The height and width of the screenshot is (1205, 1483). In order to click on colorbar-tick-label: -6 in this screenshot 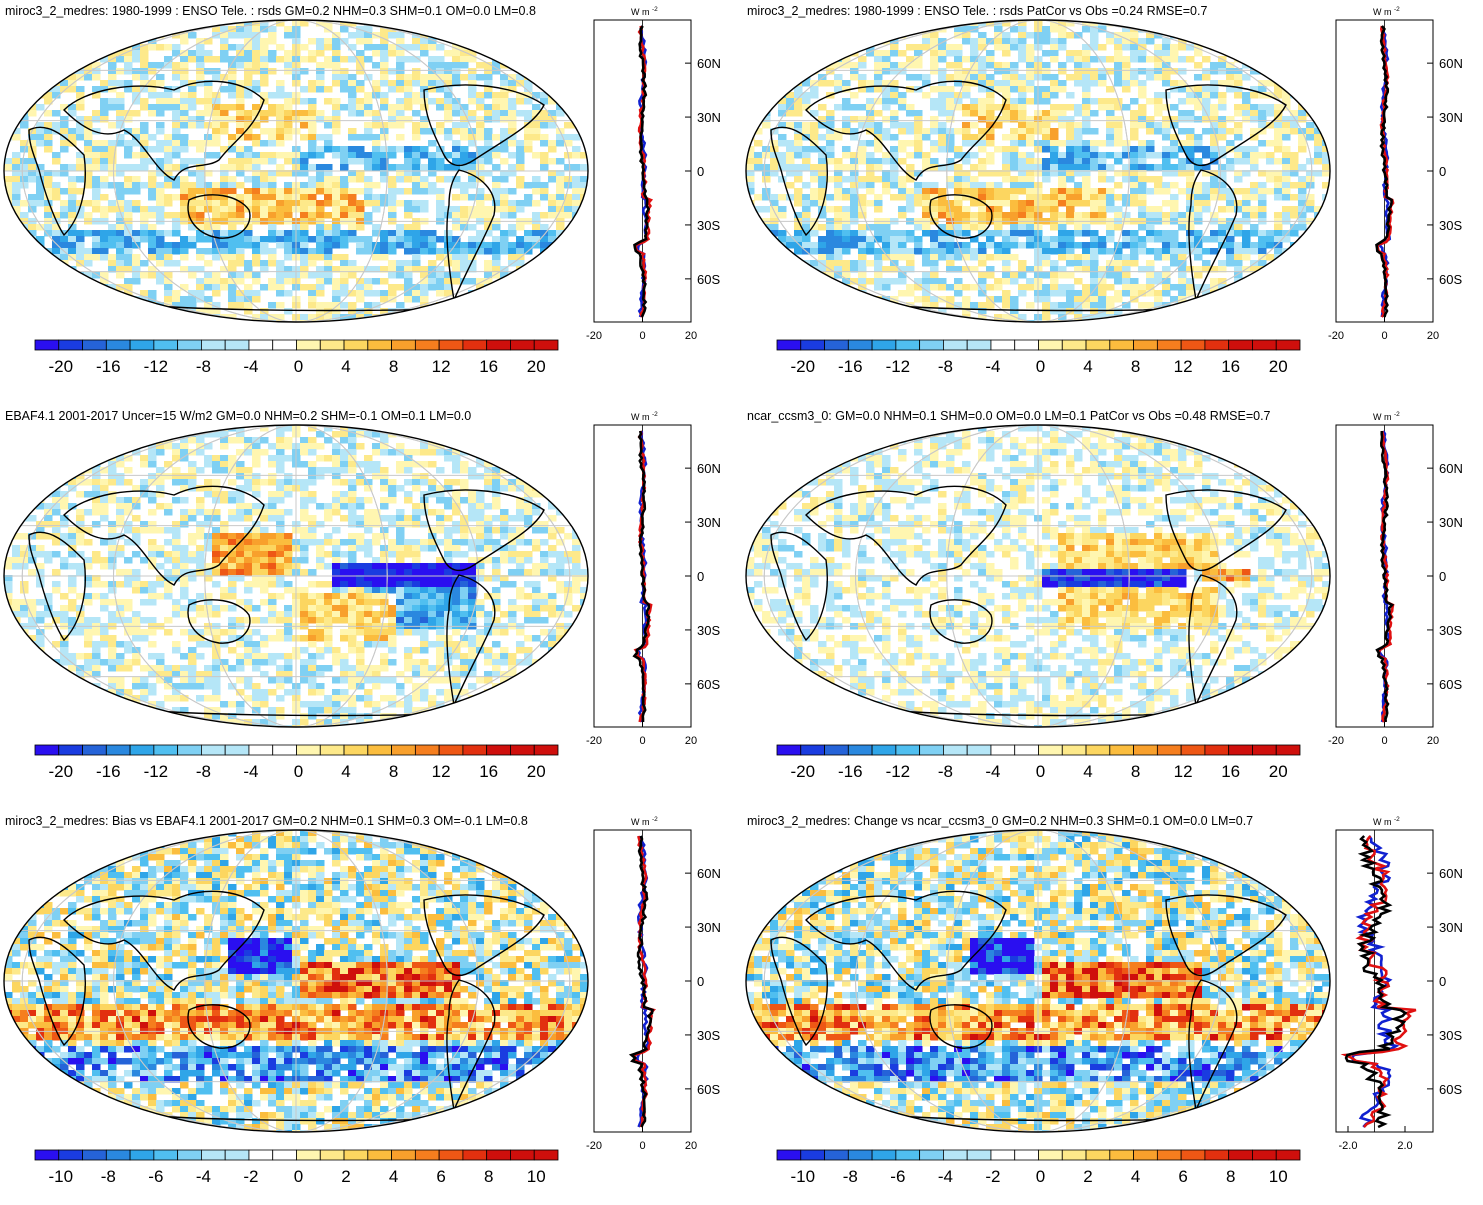, I will do `click(897, 1176)`.